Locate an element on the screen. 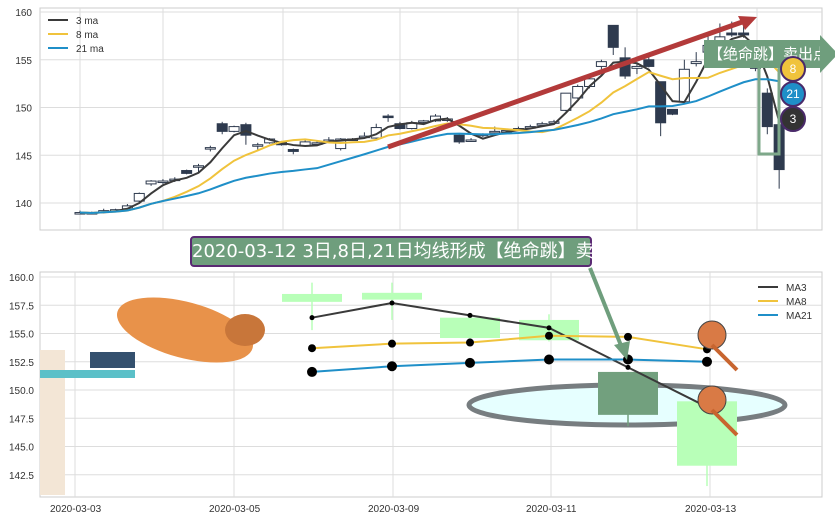 The height and width of the screenshot is (520, 835). ma8-line is located at coordinates (509, 342).